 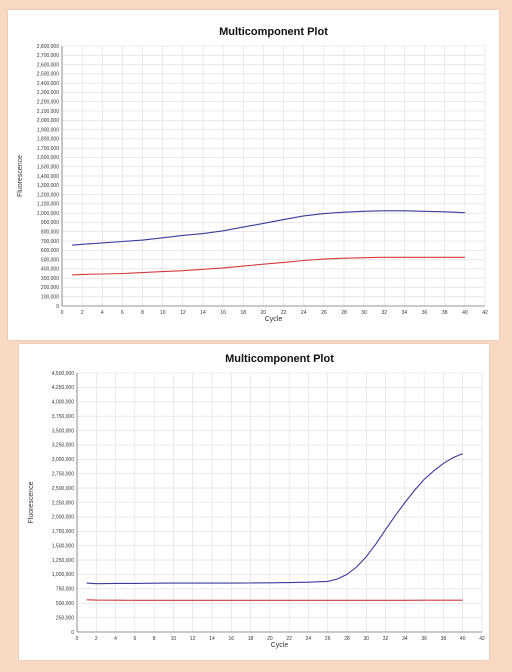 What do you see at coordinates (50, 298) in the screenshot?
I see `y-tick-label: 100,000` at bounding box center [50, 298].